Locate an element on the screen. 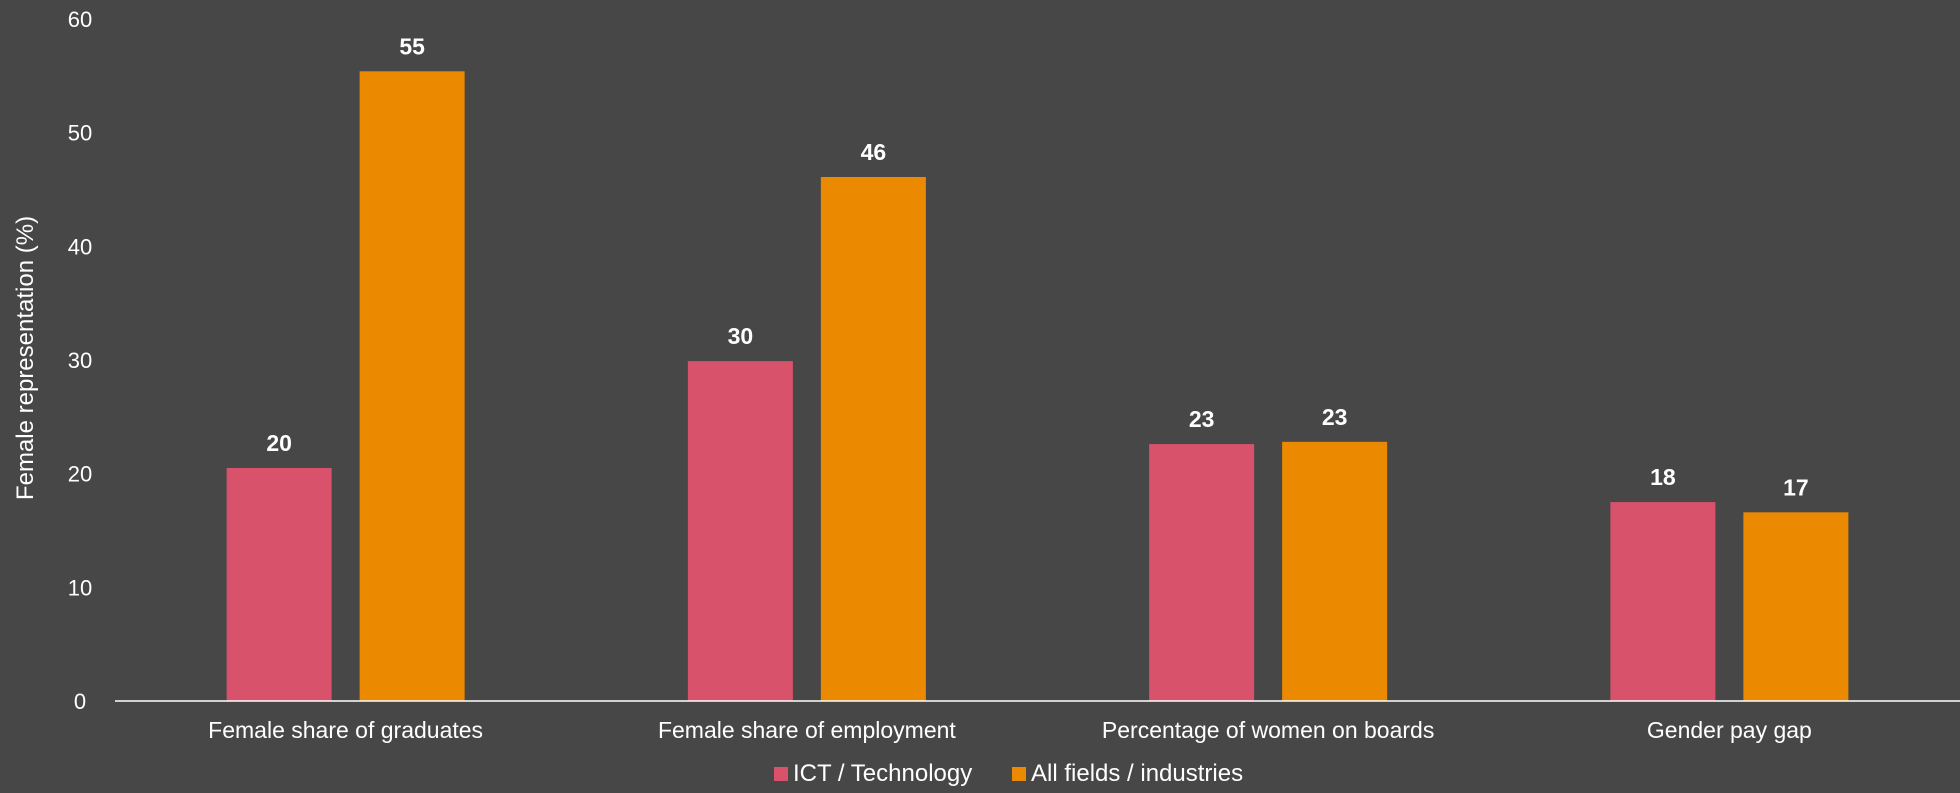 This screenshot has height=793, width=1960. data-label: 17 is located at coordinates (1796, 487).